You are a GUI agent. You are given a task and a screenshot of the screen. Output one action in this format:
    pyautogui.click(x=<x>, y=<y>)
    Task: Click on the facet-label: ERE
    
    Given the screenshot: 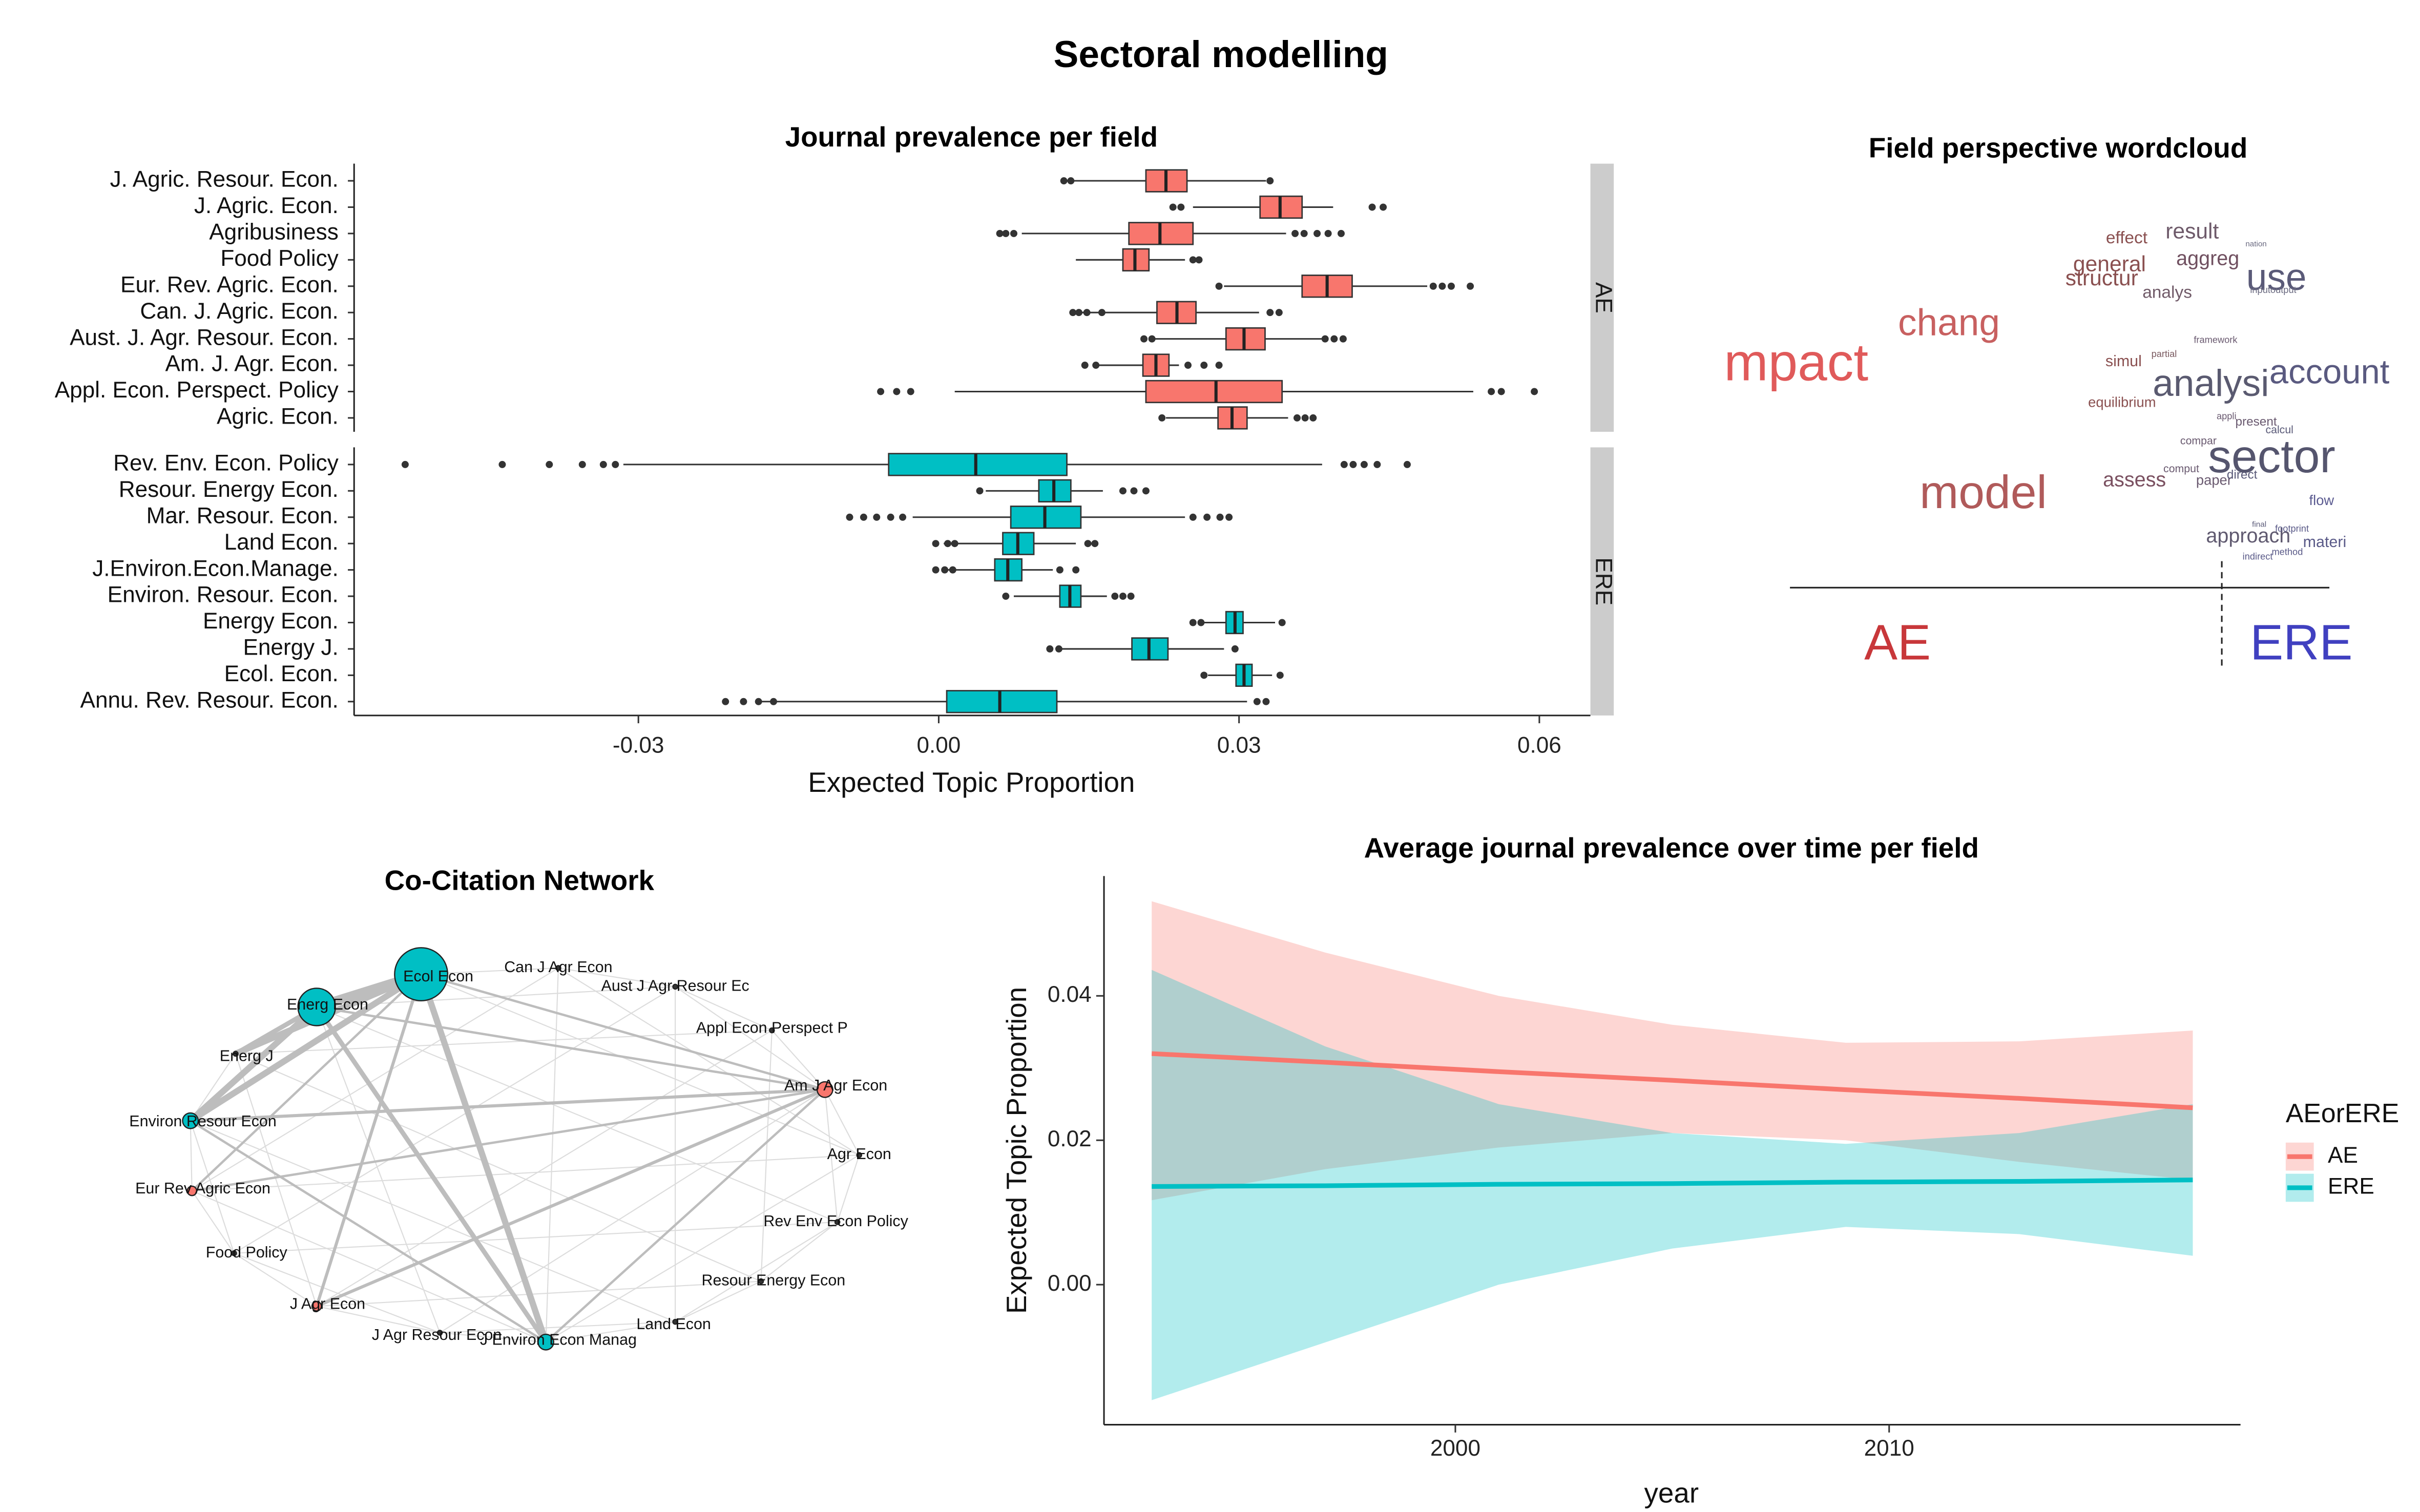 What is the action you would take?
    pyautogui.click(x=1604, y=581)
    